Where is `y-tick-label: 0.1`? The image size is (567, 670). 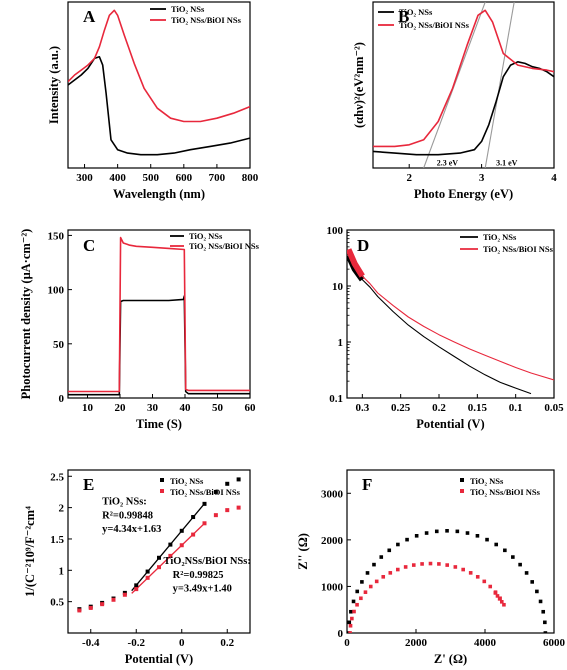
y-tick-label: 0.1 is located at coordinates (336, 399).